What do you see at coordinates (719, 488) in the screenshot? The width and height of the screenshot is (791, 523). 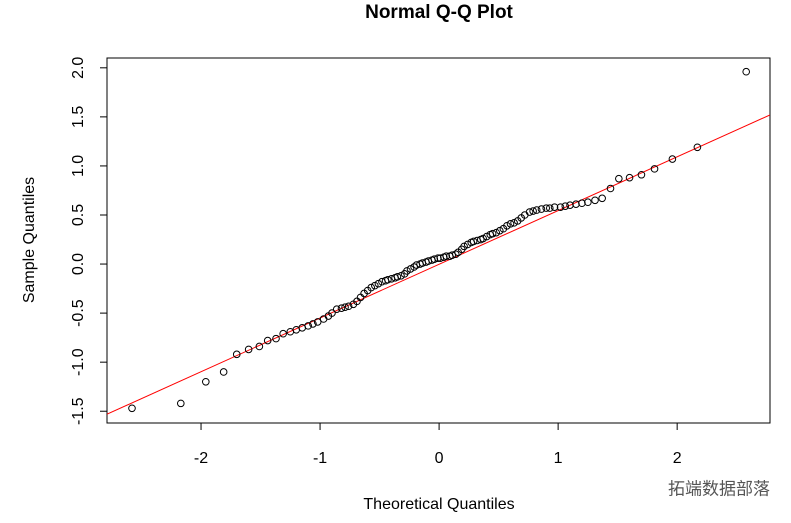 I see `watermark: 拓端数据部落` at bounding box center [719, 488].